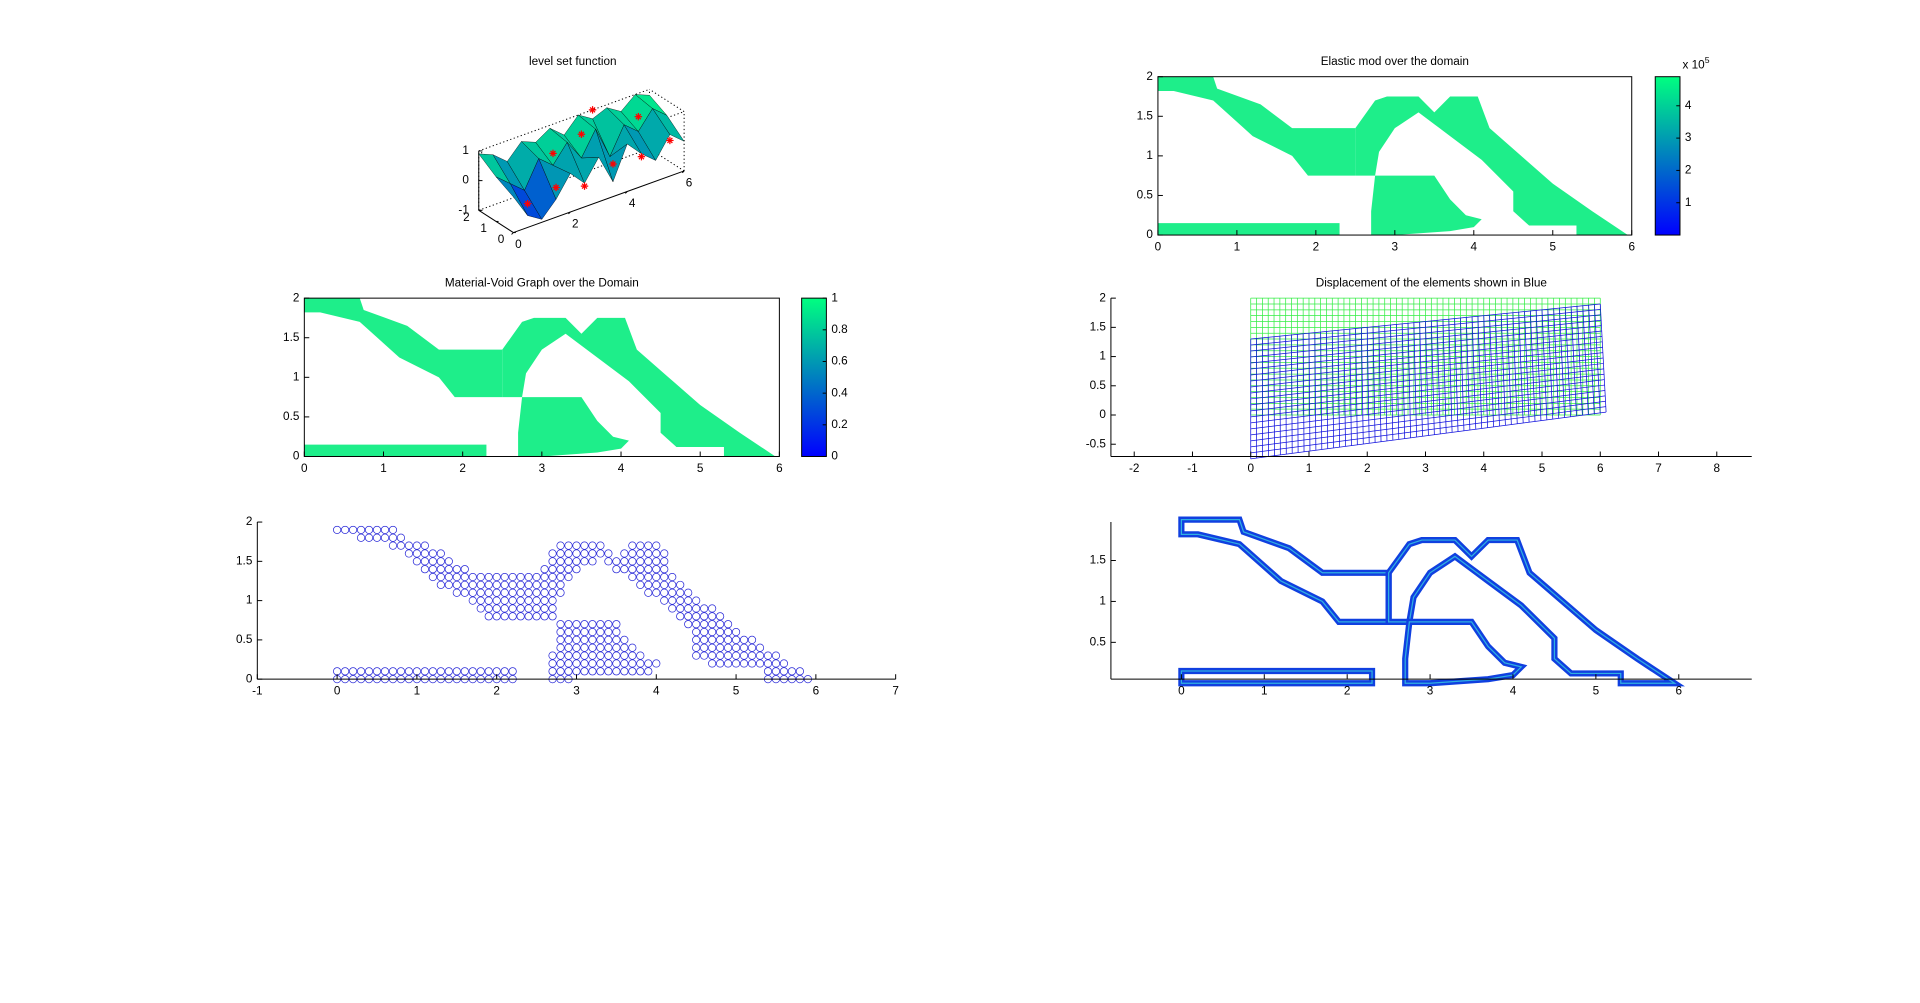  What do you see at coordinates (1098, 326) in the screenshot?
I see `y-tick-label: 1.5` at bounding box center [1098, 326].